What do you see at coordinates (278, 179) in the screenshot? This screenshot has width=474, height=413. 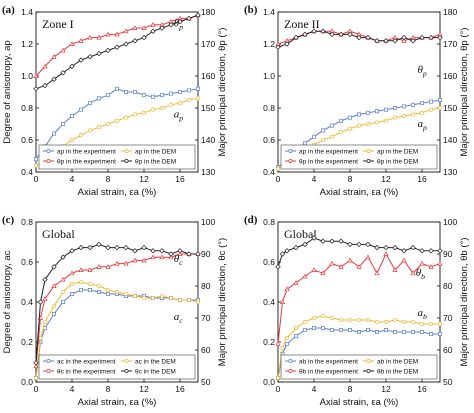 I see `x-tick-label: 0` at bounding box center [278, 179].